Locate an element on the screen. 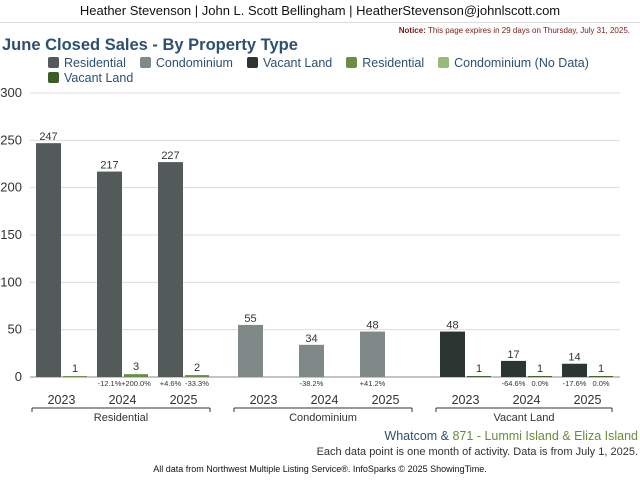  area-ampersand: & is located at coordinates (445, 436).